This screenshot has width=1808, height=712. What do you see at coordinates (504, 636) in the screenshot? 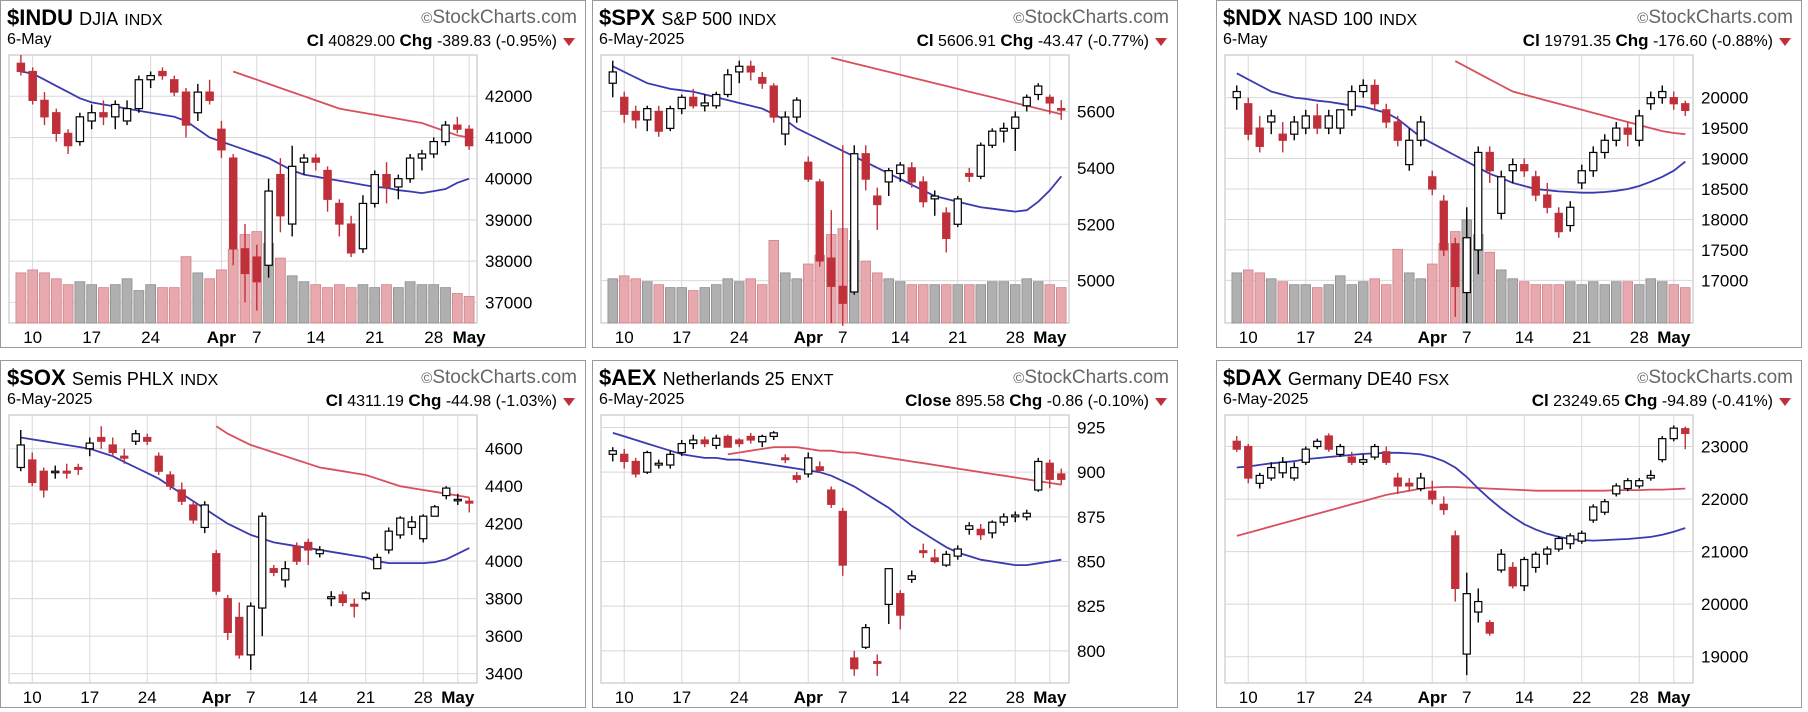
I see `y-tick-label: 3600` at bounding box center [504, 636].